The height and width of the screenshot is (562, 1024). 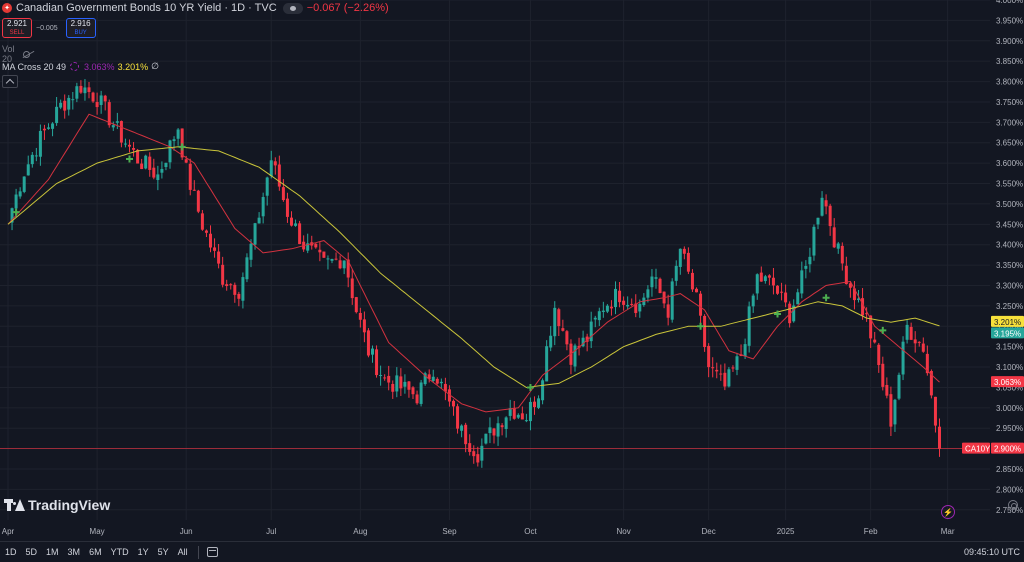 I want to click on lightning-icon: ⚡, so click(x=948, y=512).